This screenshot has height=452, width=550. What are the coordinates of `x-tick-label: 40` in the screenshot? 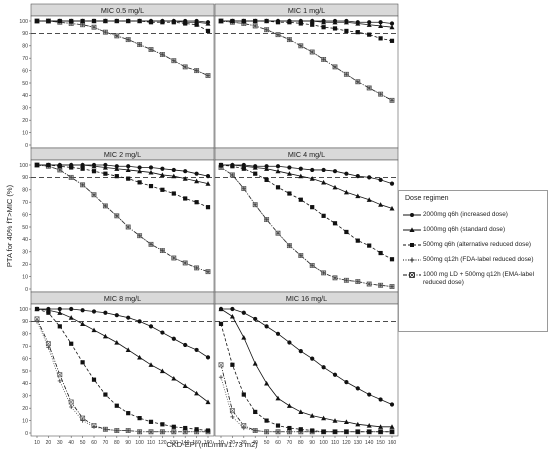 It's located at (71, 443).